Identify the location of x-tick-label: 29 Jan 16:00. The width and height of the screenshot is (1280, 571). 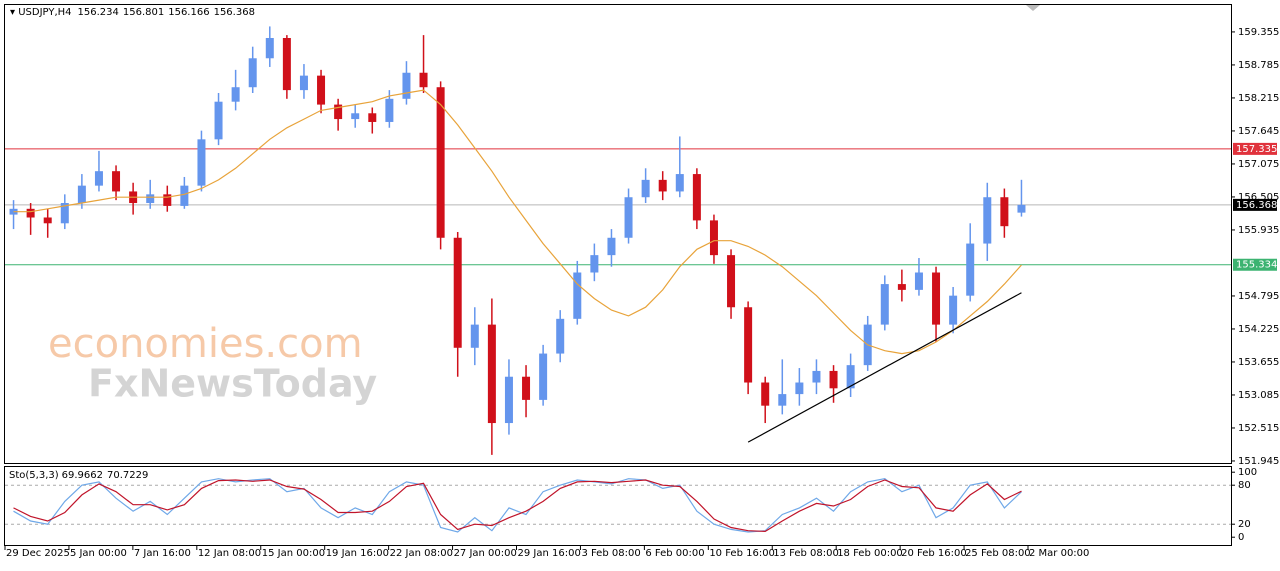
(549, 553).